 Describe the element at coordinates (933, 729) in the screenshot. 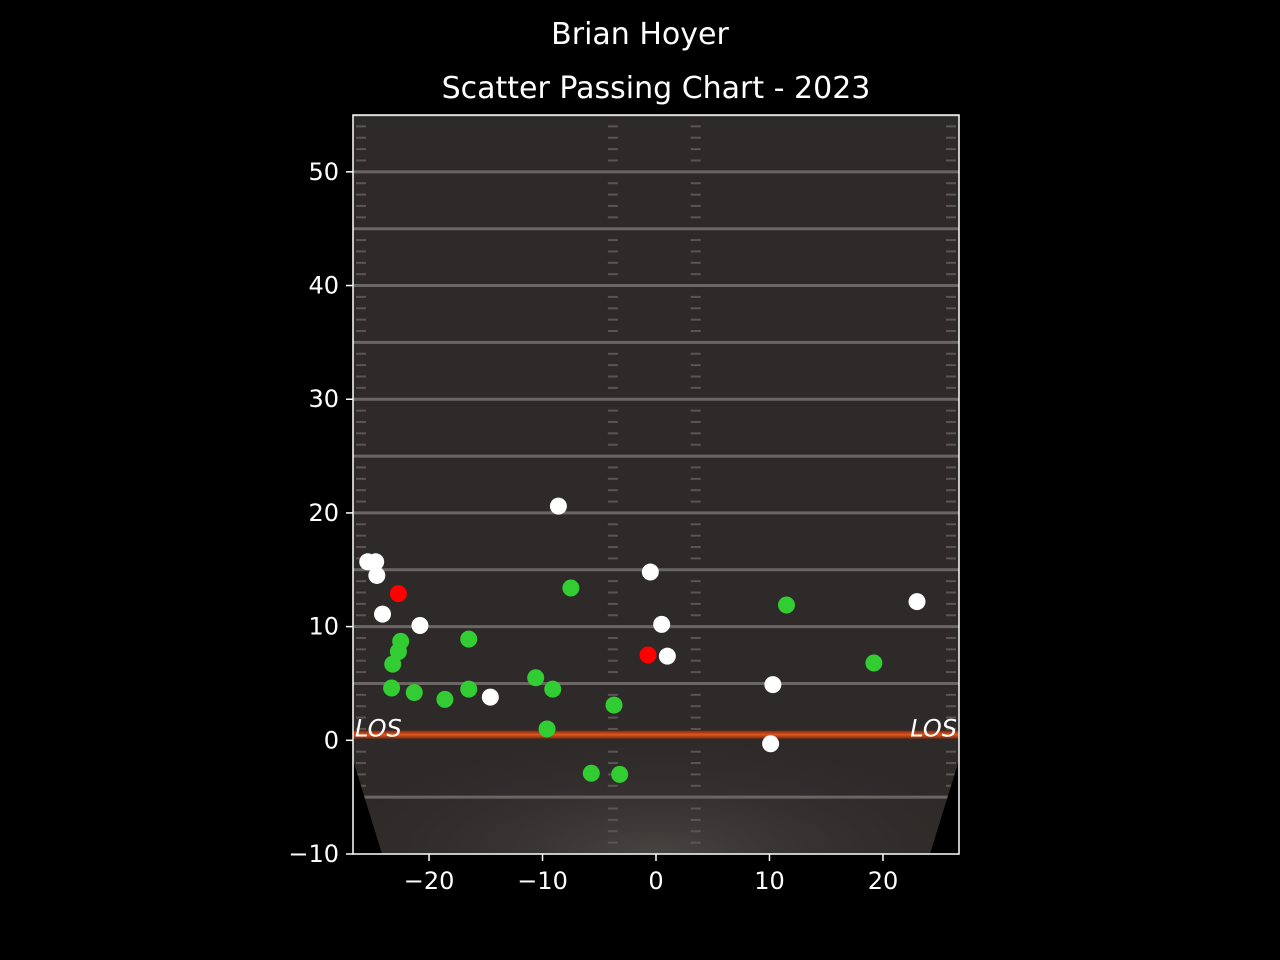

I see `los-label-right: LOS` at that location.